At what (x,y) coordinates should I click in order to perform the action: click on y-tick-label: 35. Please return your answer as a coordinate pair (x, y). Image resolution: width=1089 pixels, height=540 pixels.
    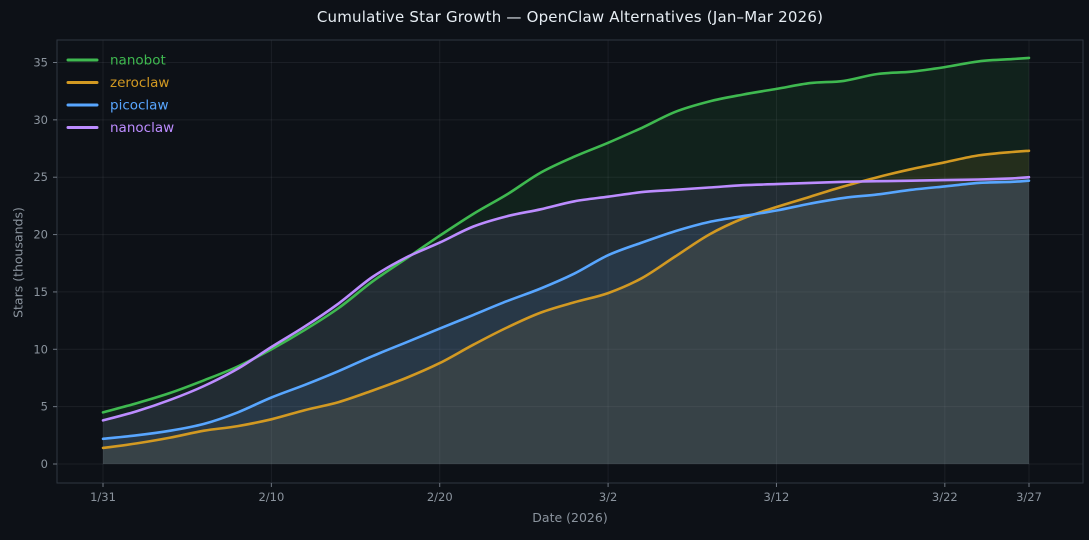
    Looking at the image, I should click on (40, 63).